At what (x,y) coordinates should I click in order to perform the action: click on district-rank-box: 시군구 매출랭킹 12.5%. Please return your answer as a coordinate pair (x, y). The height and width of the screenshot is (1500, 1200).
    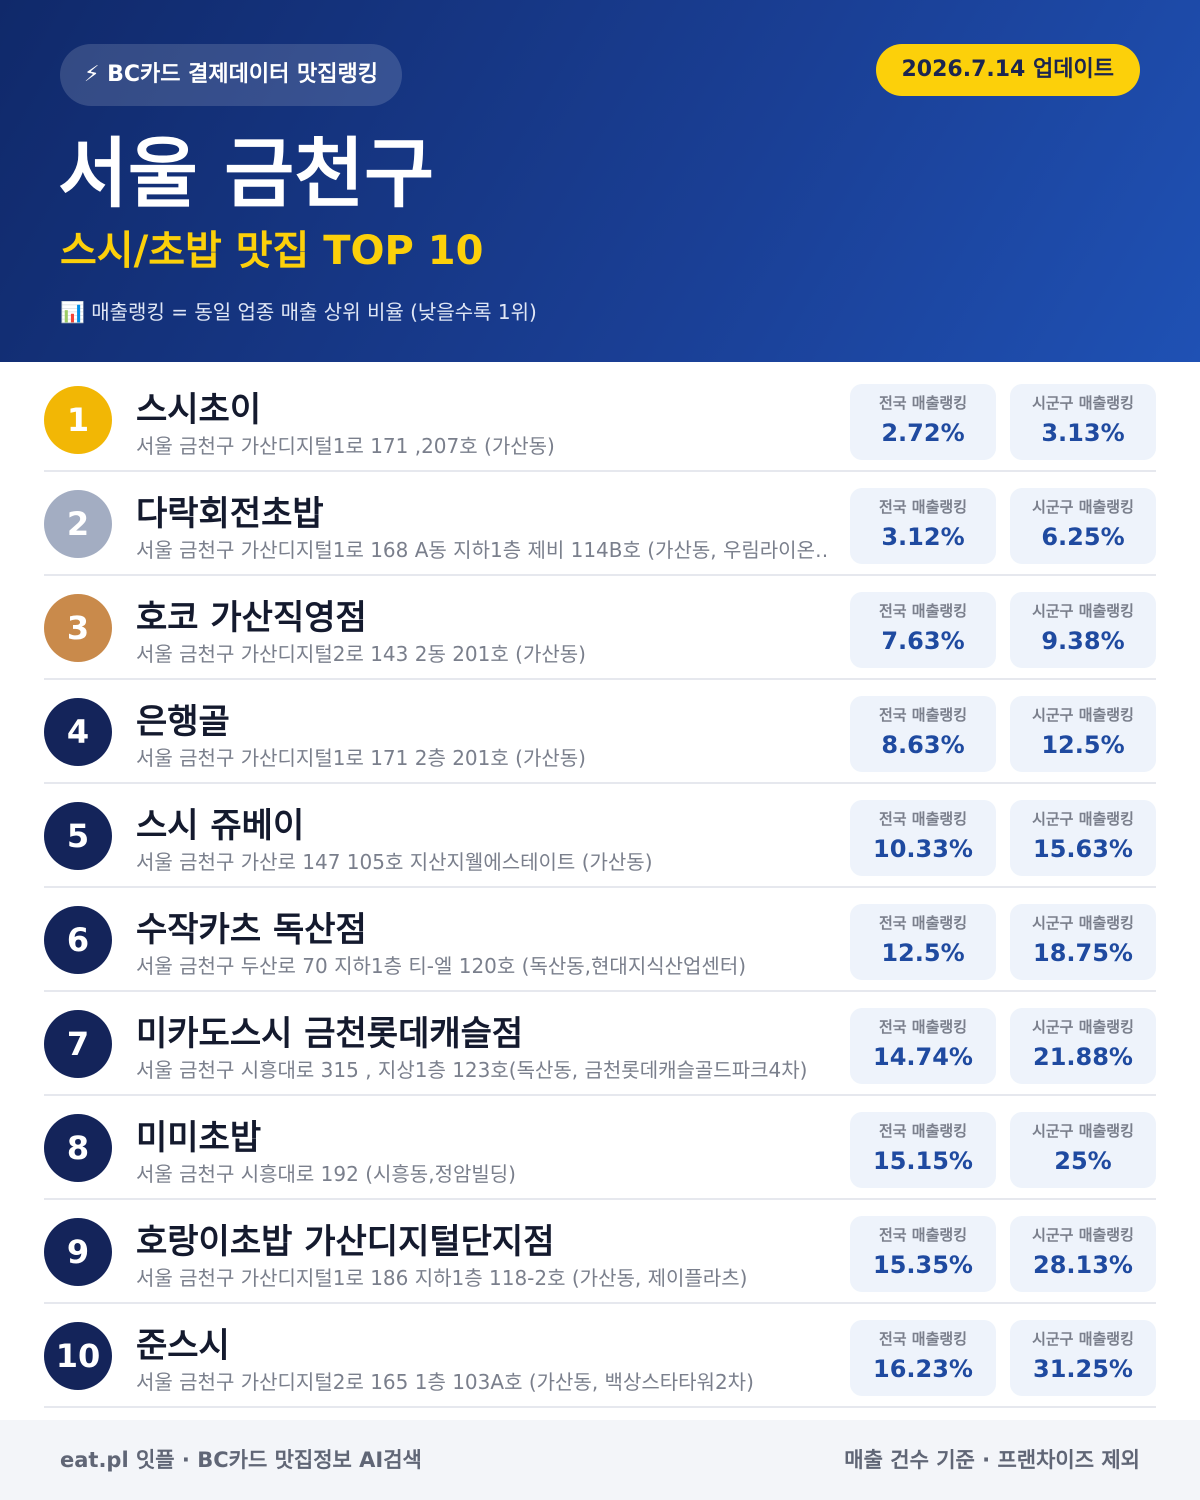
    Looking at the image, I should click on (1083, 734).